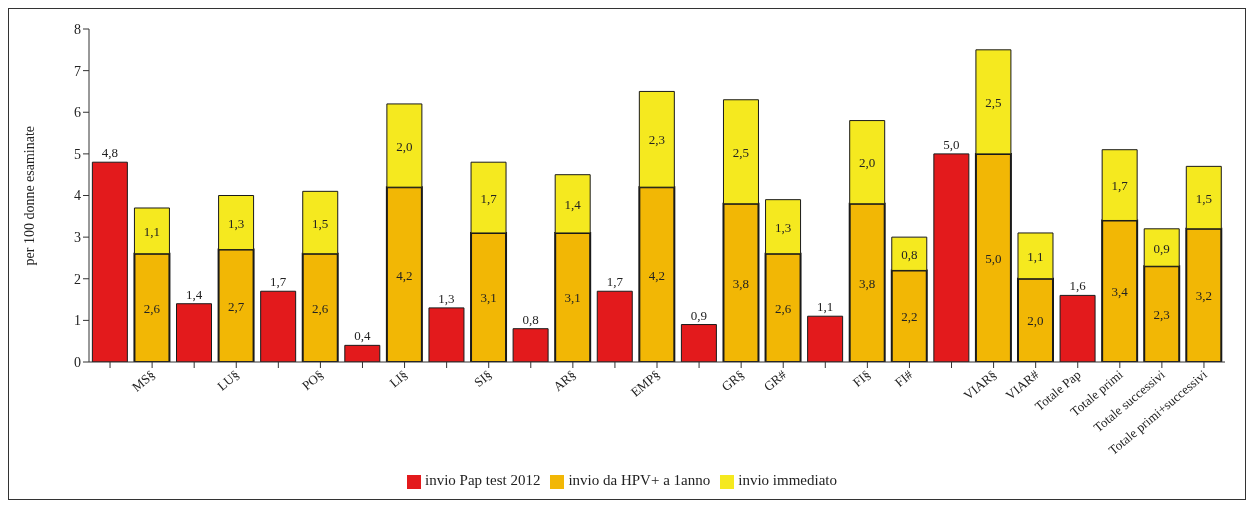  Describe the element at coordinates (109, 153) in the screenshot. I see `data-label: 4,8` at that location.